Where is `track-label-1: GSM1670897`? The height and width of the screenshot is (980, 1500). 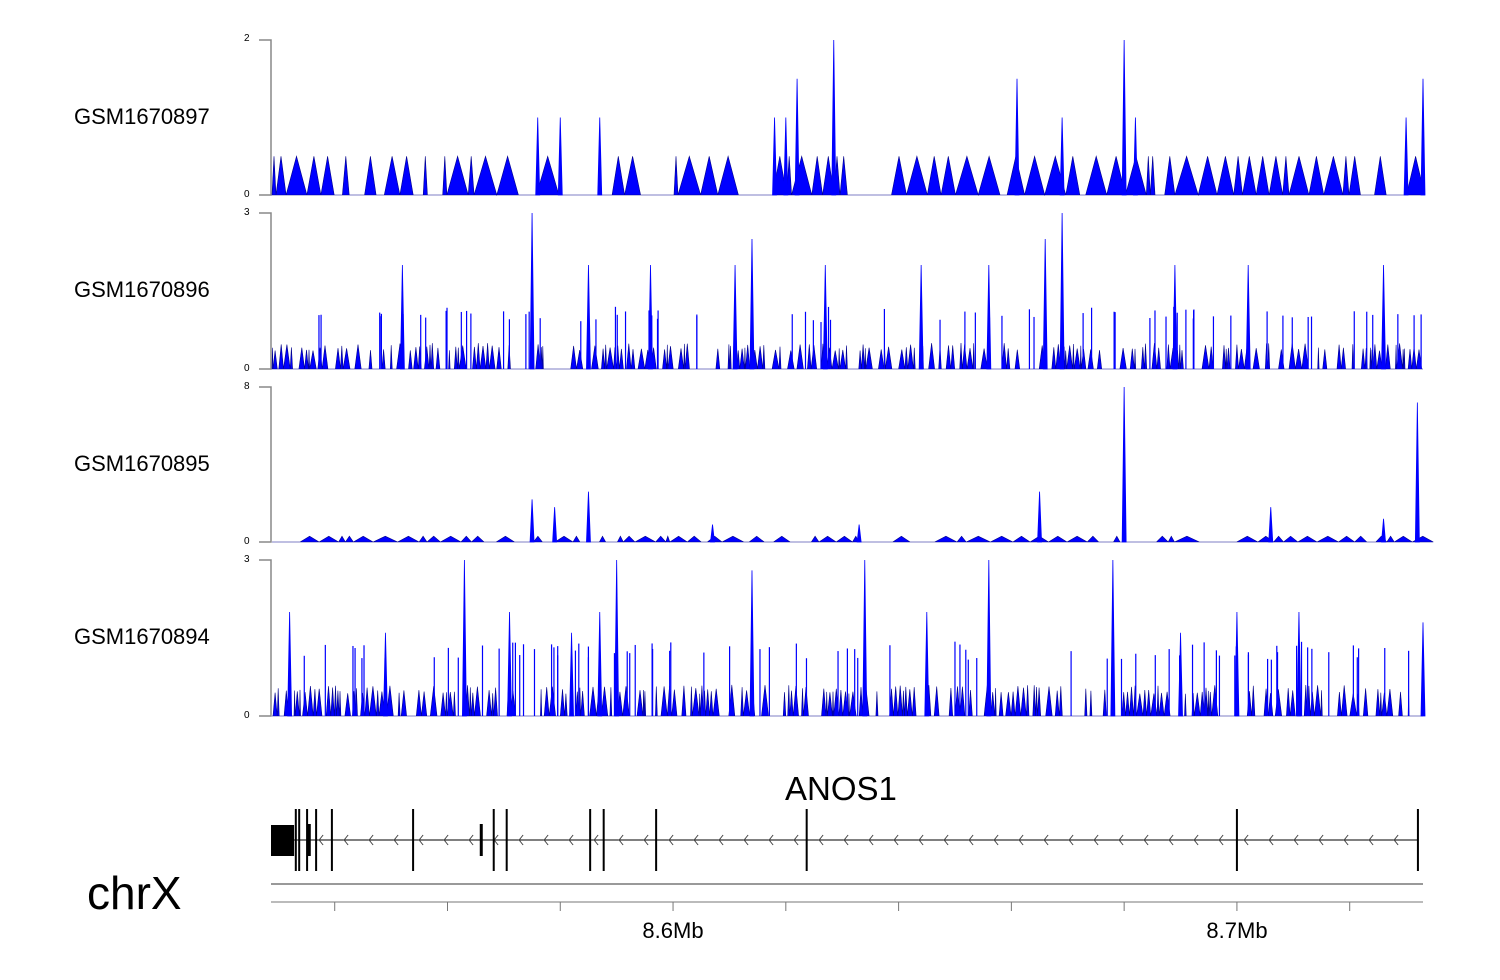 track-label-1: GSM1670897 is located at coordinates (142, 116).